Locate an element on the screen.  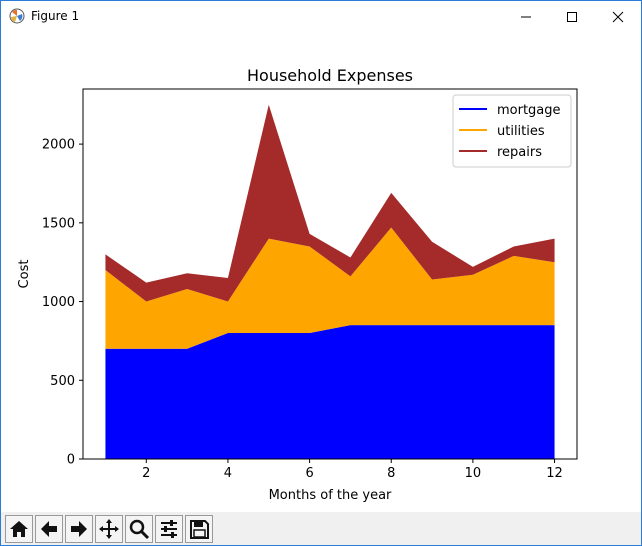
y-tick-label: 2000 is located at coordinates (58, 145).